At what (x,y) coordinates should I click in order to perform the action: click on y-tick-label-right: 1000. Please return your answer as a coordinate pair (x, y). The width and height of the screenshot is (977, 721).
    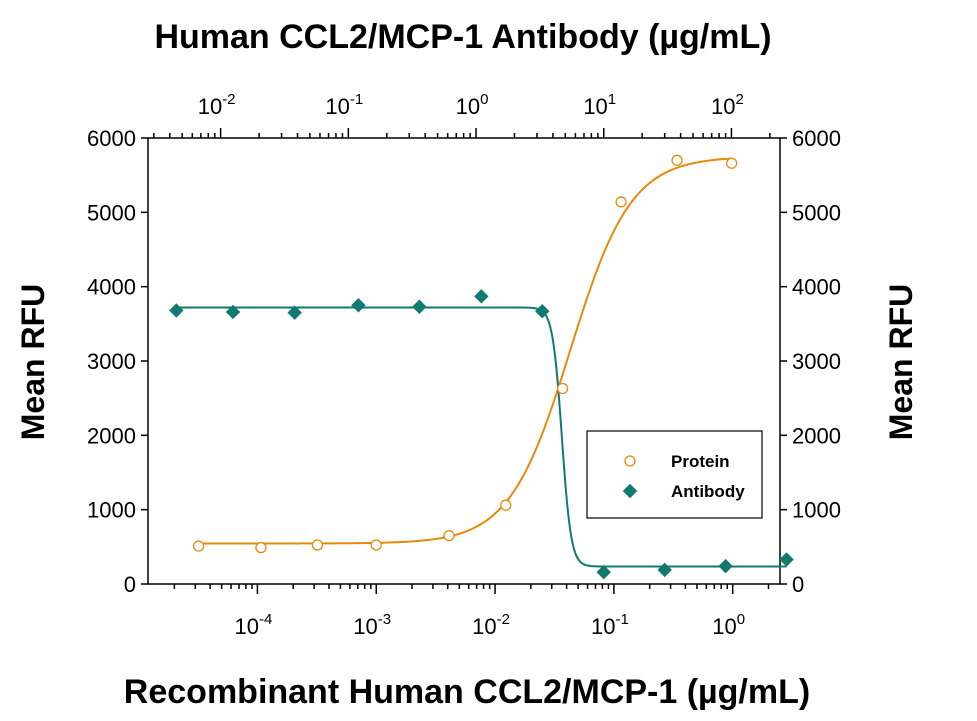
    Looking at the image, I should click on (816, 510).